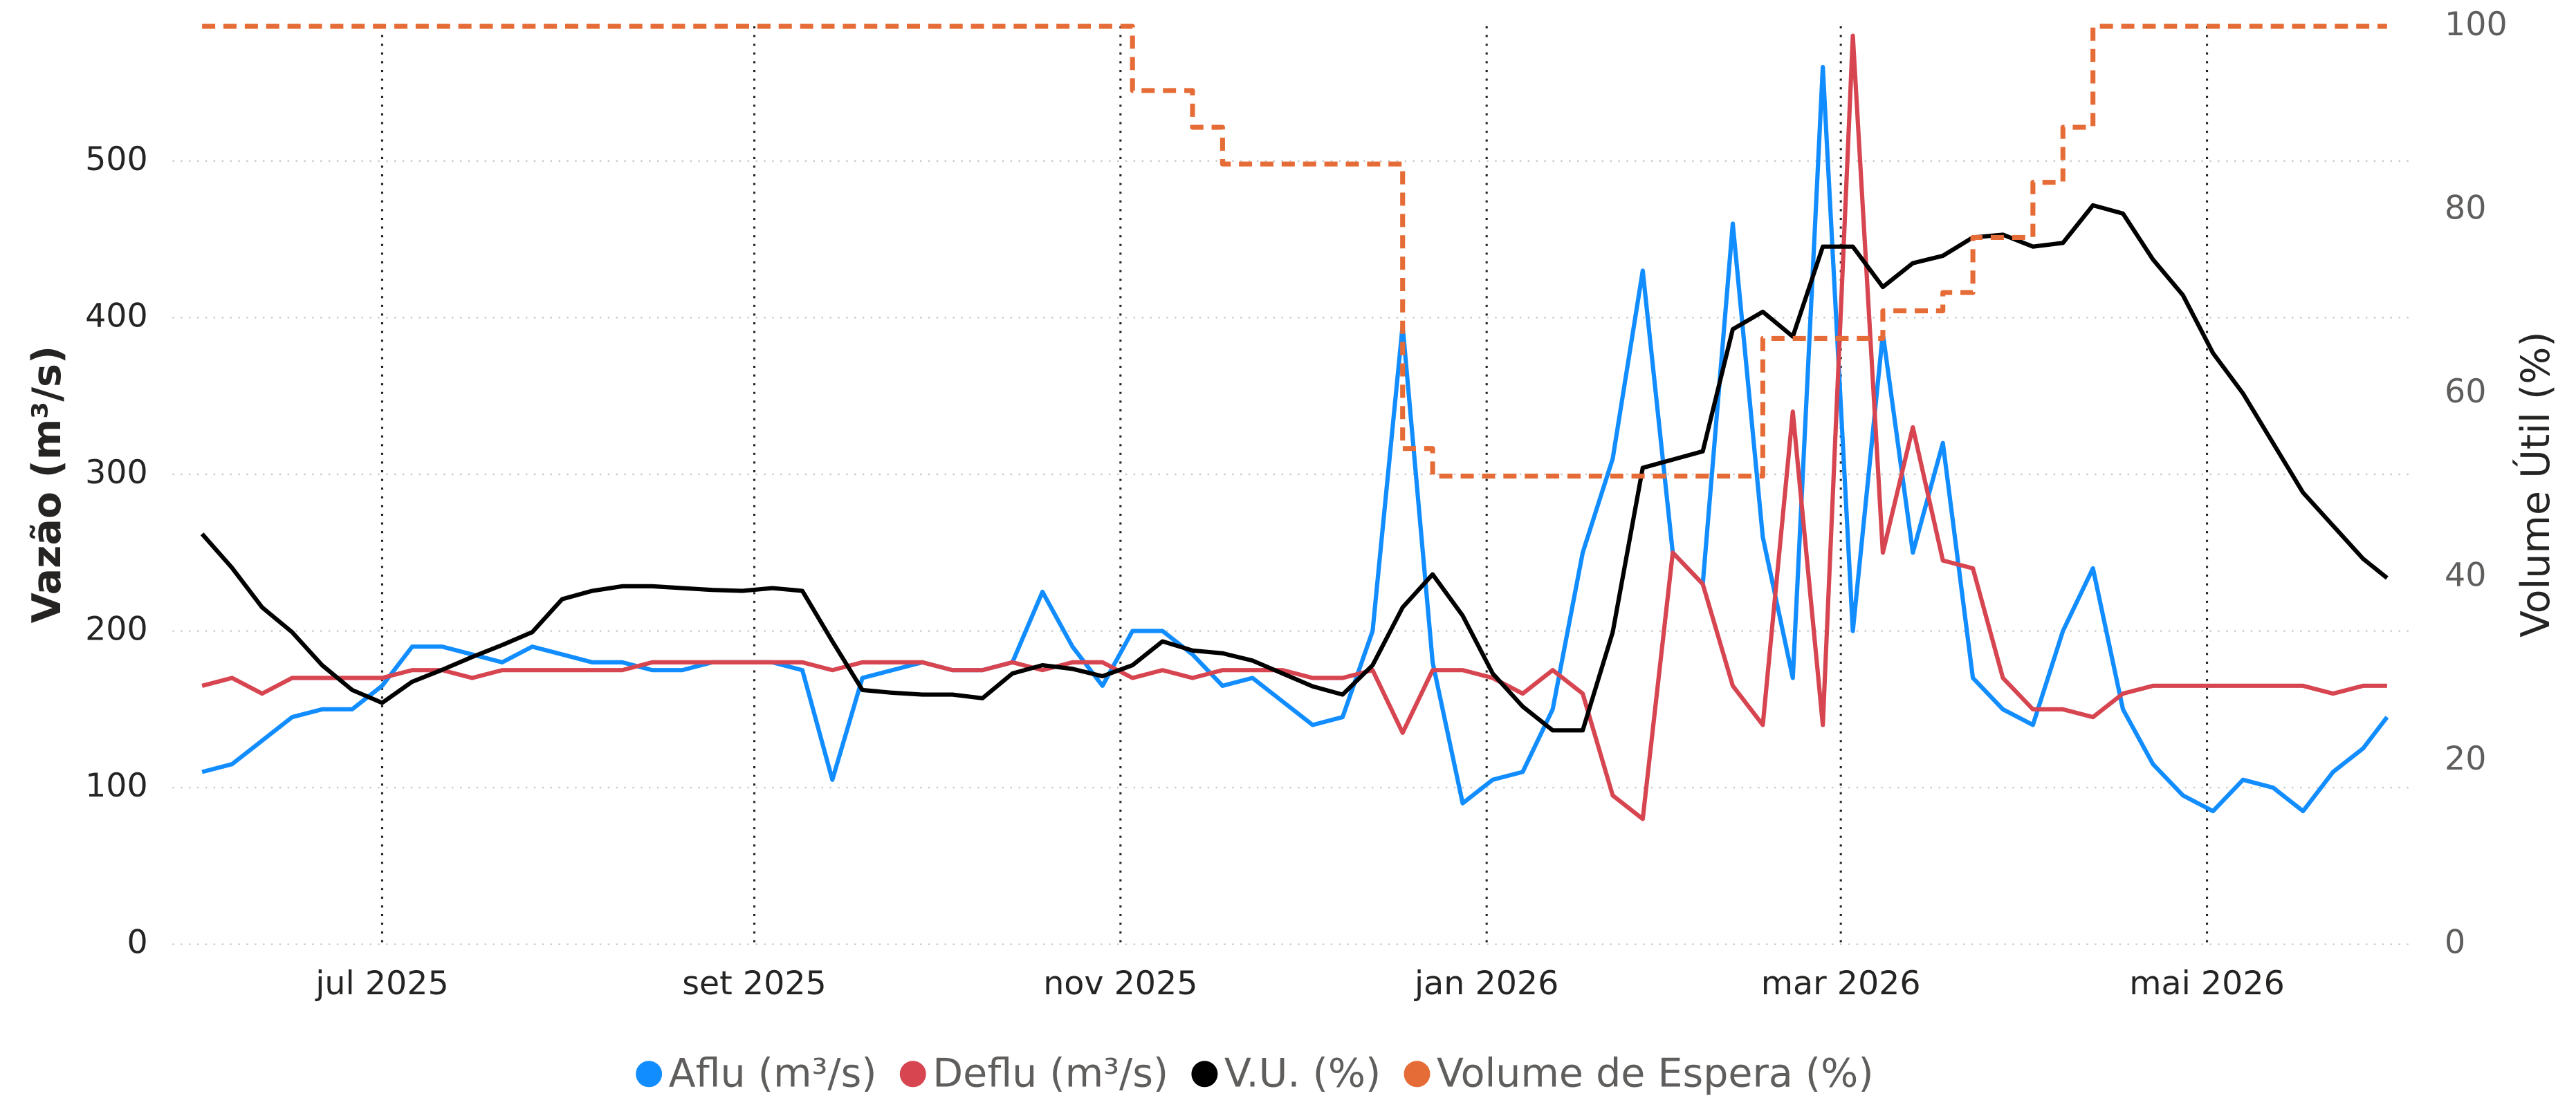 The image size is (2576, 1098). I want to click on y-tick-label: 400, so click(116, 316).